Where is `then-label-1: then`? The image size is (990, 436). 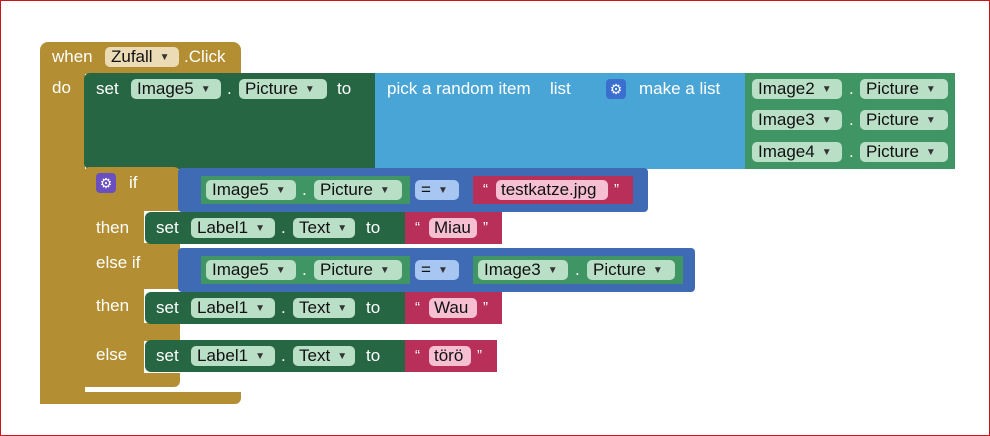 then-label-1: then is located at coordinates (113, 227).